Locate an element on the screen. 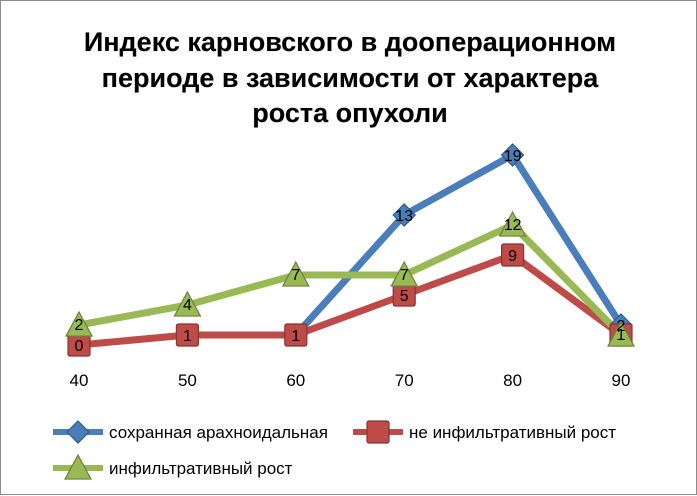  data-label: 4 is located at coordinates (187, 305).